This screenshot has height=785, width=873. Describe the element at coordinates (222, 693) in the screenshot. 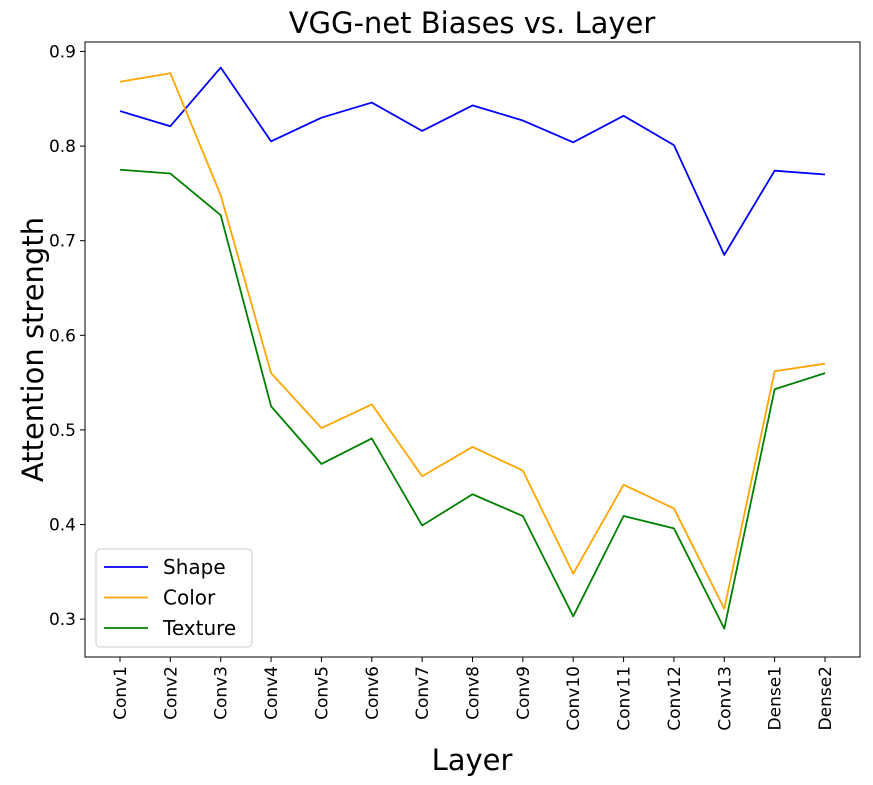

I see `x-tick-label: Conv3` at that location.